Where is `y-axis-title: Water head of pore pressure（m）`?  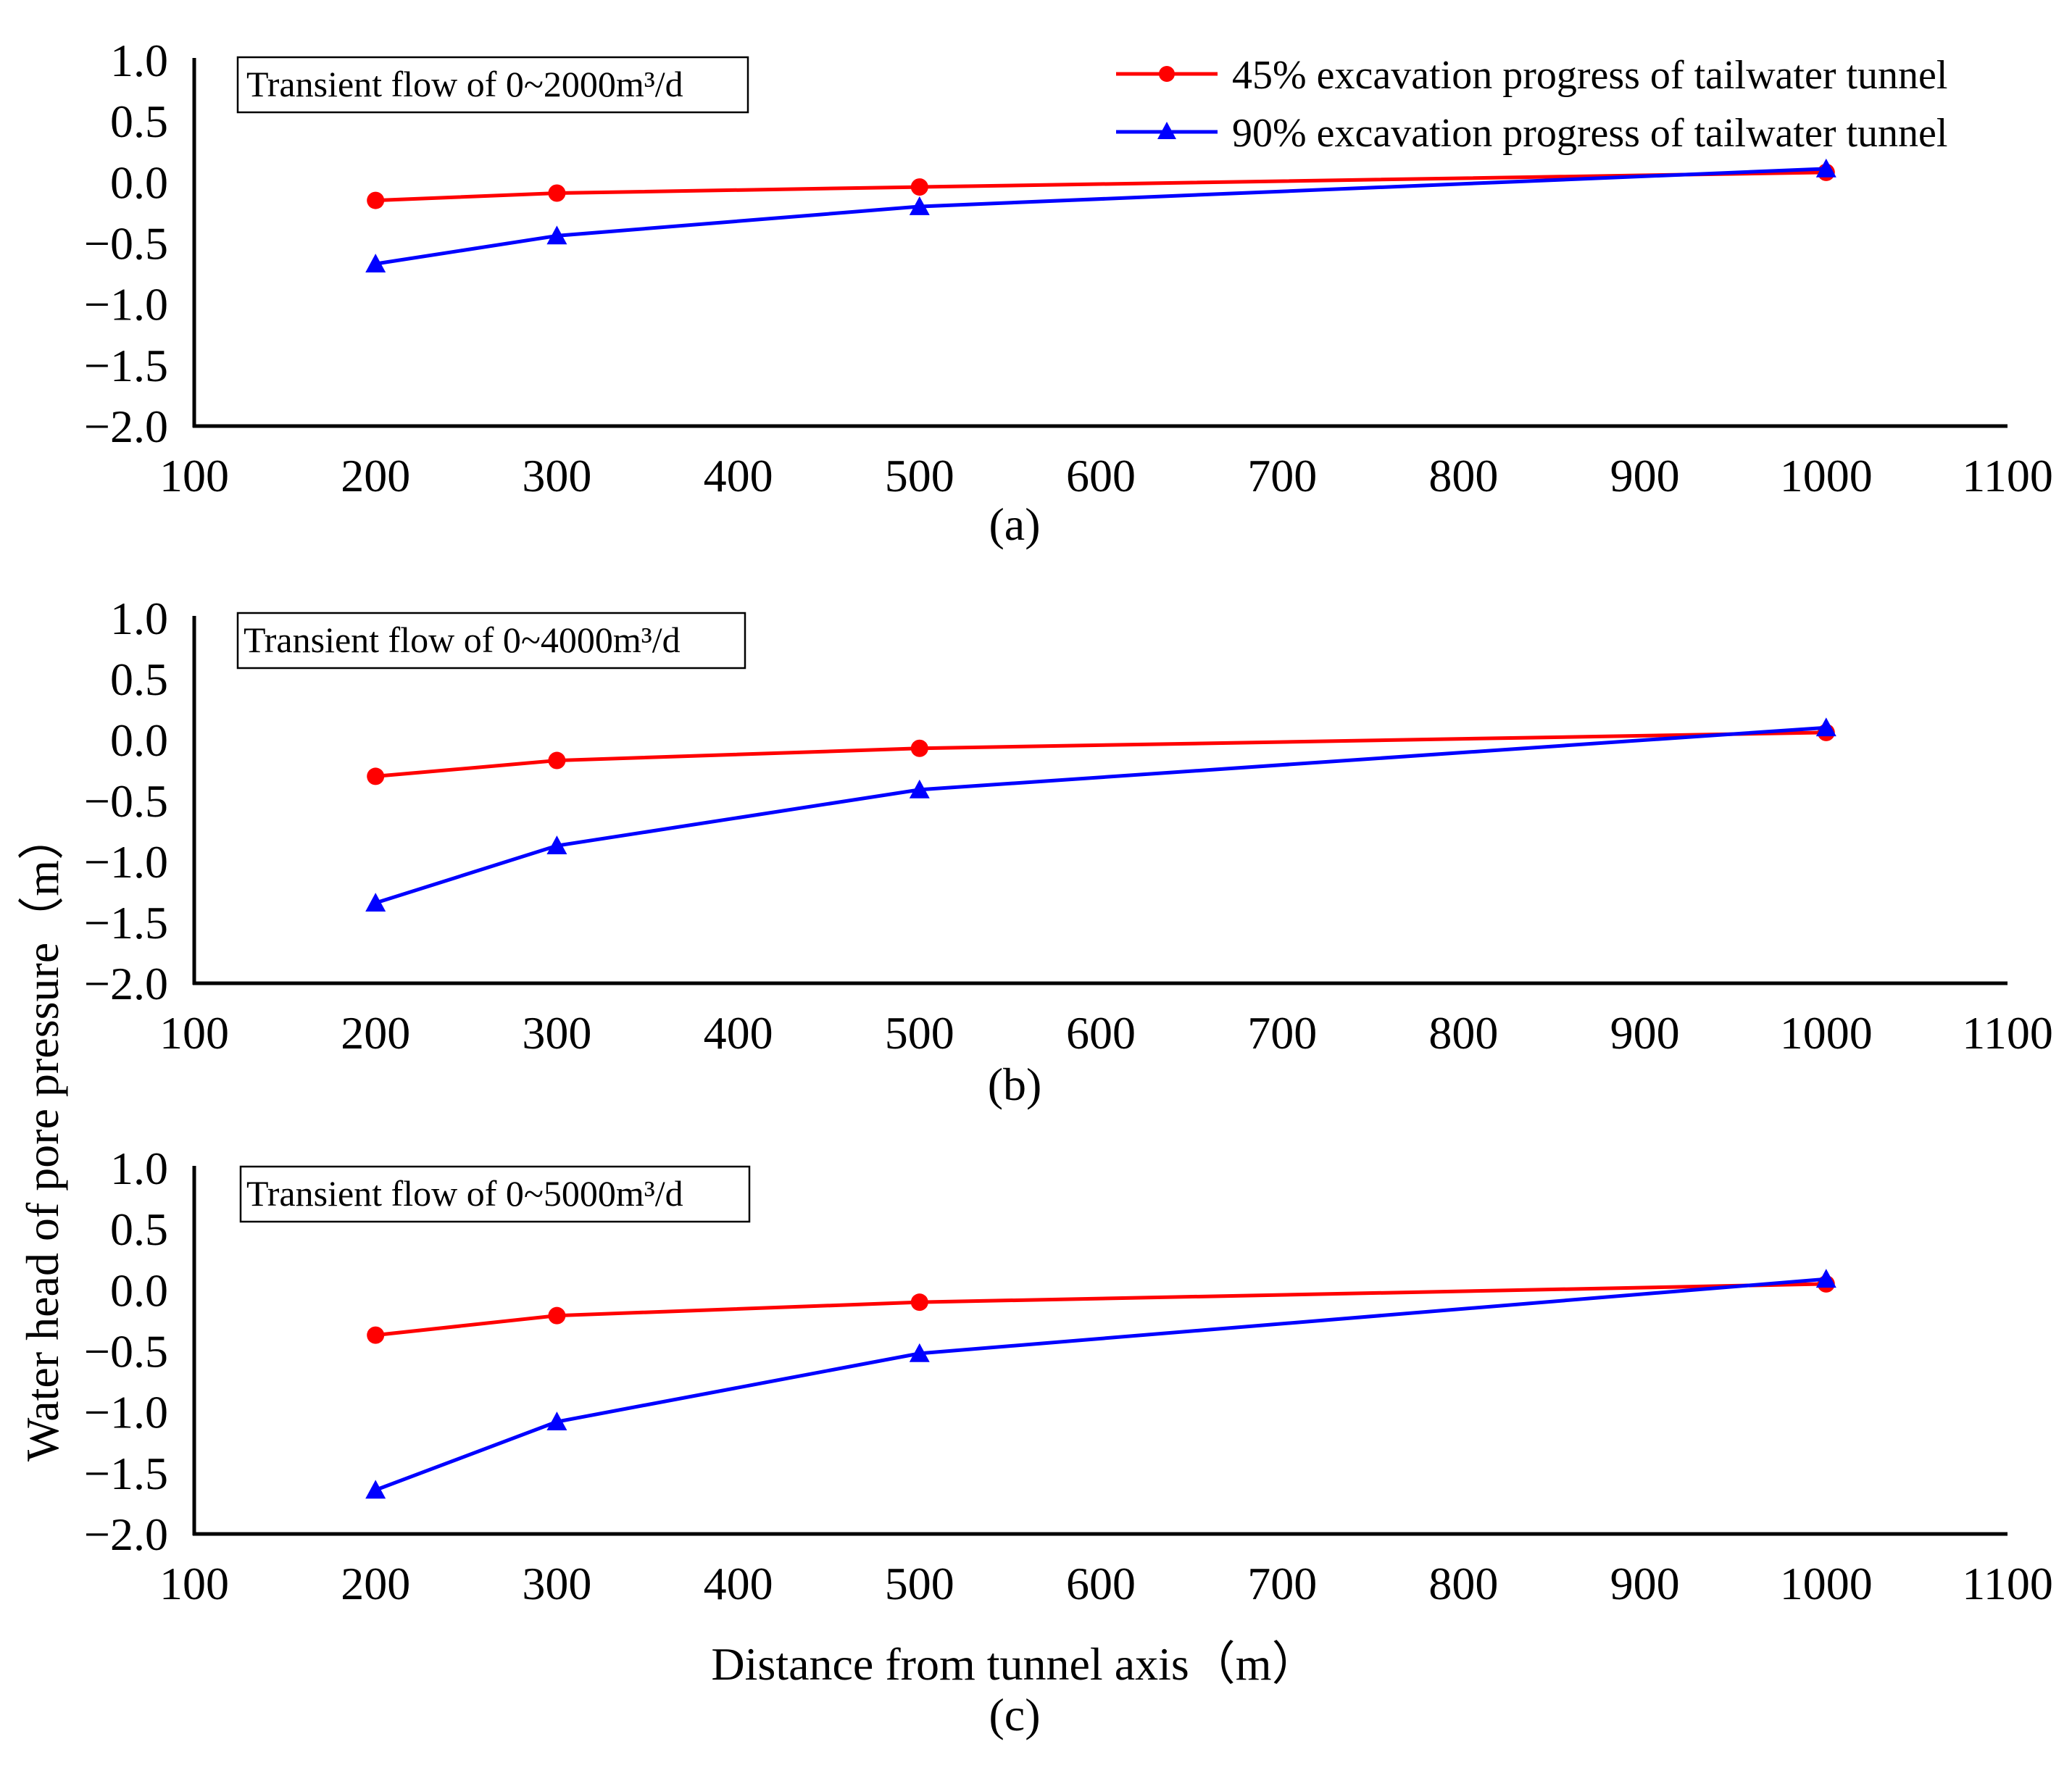
y-axis-title: Water head of pore pressure（m） is located at coordinates (42, 1137).